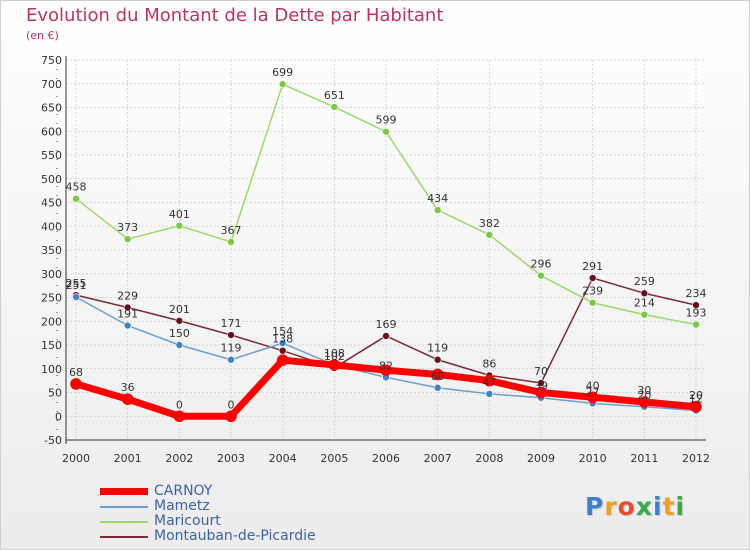  I want to click on data-label: 699, so click(282, 72).